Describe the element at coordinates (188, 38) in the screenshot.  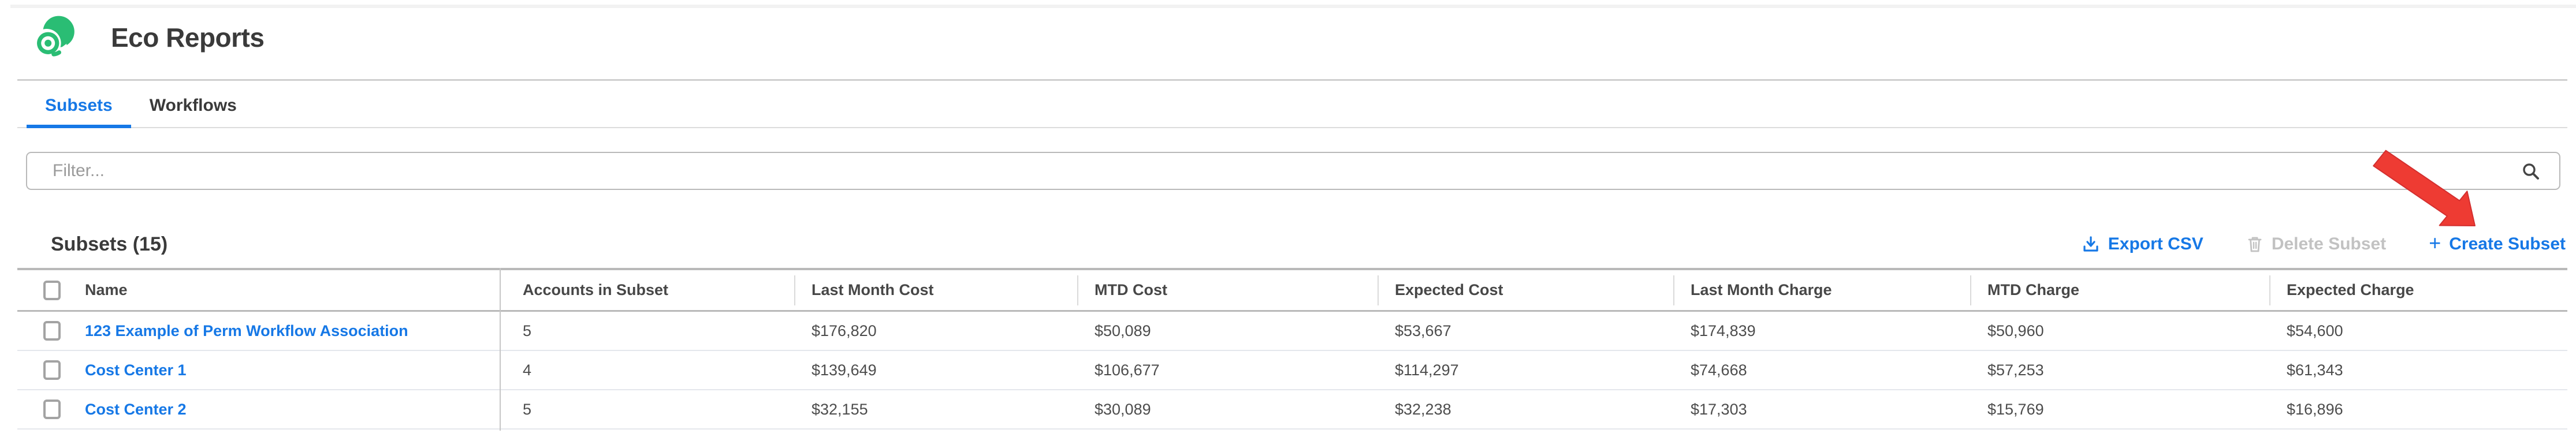
I see `page-title: Eco Reports` at that location.